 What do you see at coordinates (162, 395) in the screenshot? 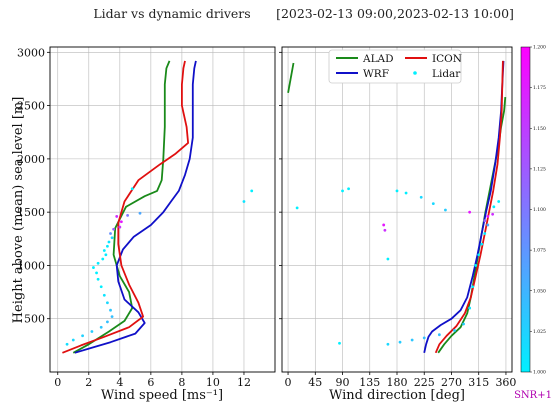
I see `x-axis-label-speed: Wind speed [ms⁻¹]` at bounding box center [162, 395].